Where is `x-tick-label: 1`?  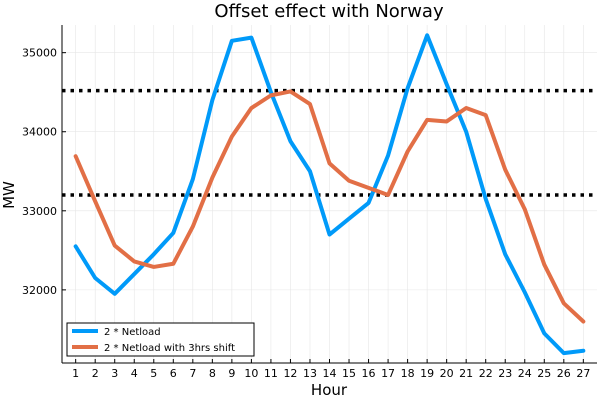
x-tick-label: 1 is located at coordinates (75, 373).